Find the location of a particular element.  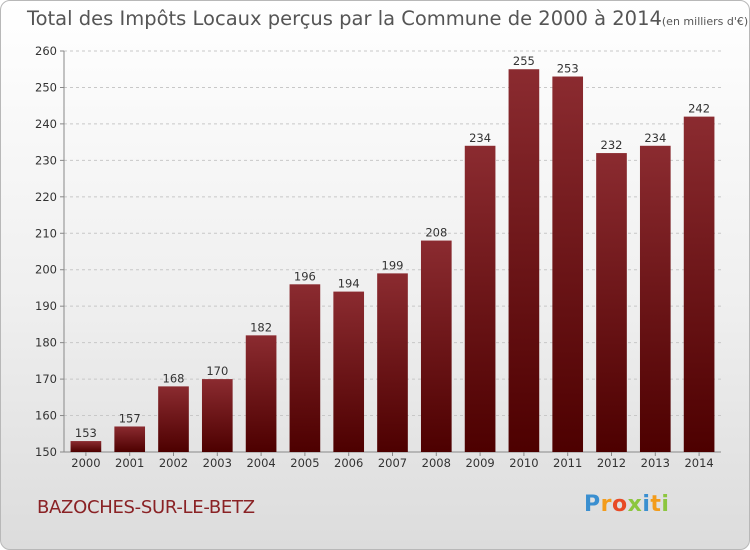

x-tick-label-2014: 2014 is located at coordinates (698, 463).